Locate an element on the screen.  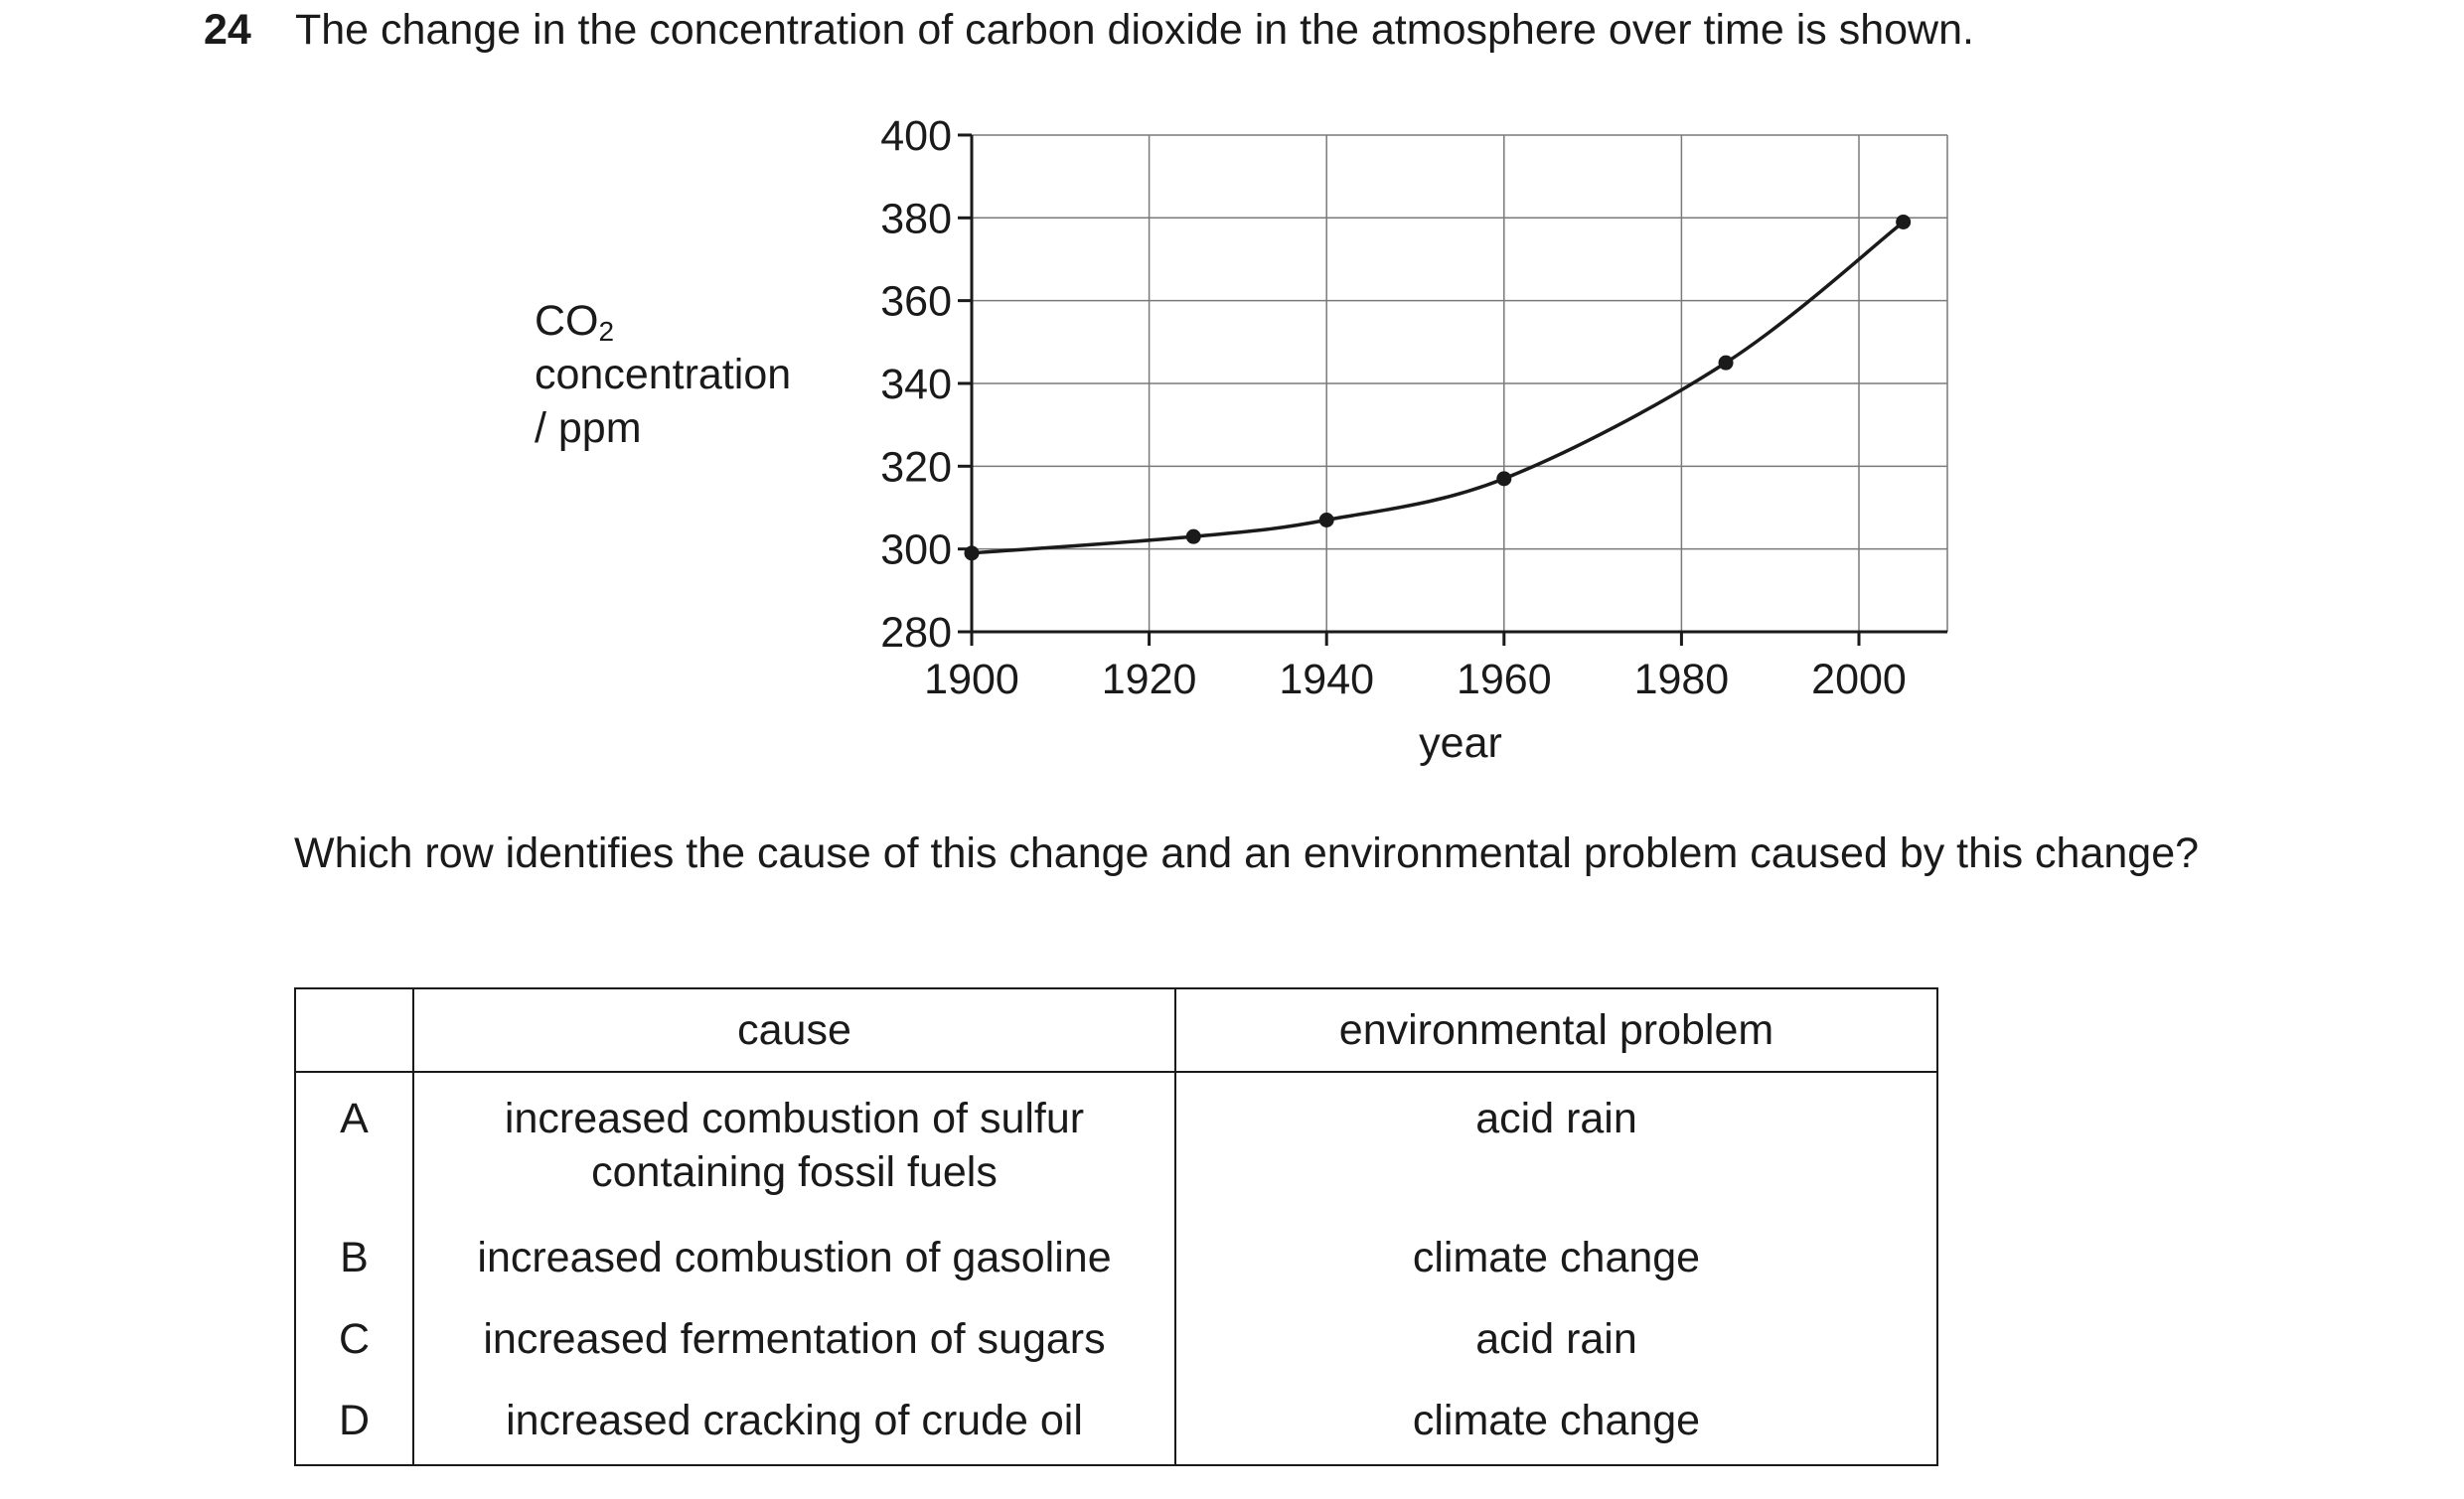
x-axis-label: year is located at coordinates (1460, 743).